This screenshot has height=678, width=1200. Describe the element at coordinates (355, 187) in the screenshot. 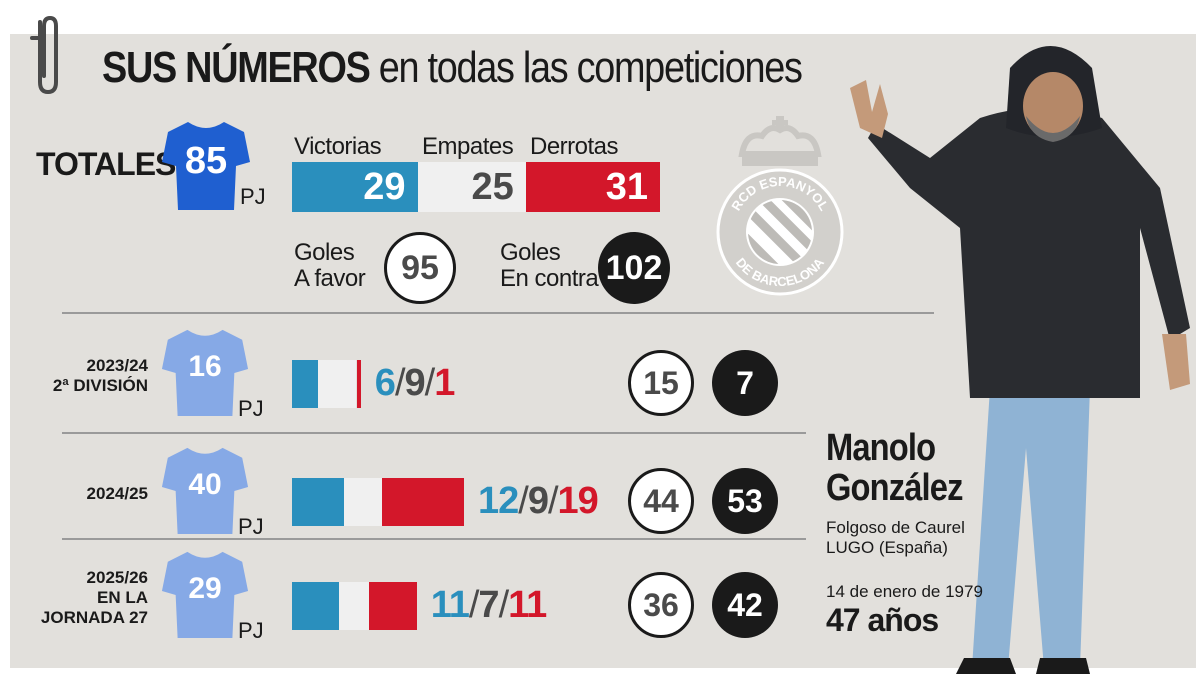

I see `totales-victorias-segment: 29` at that location.